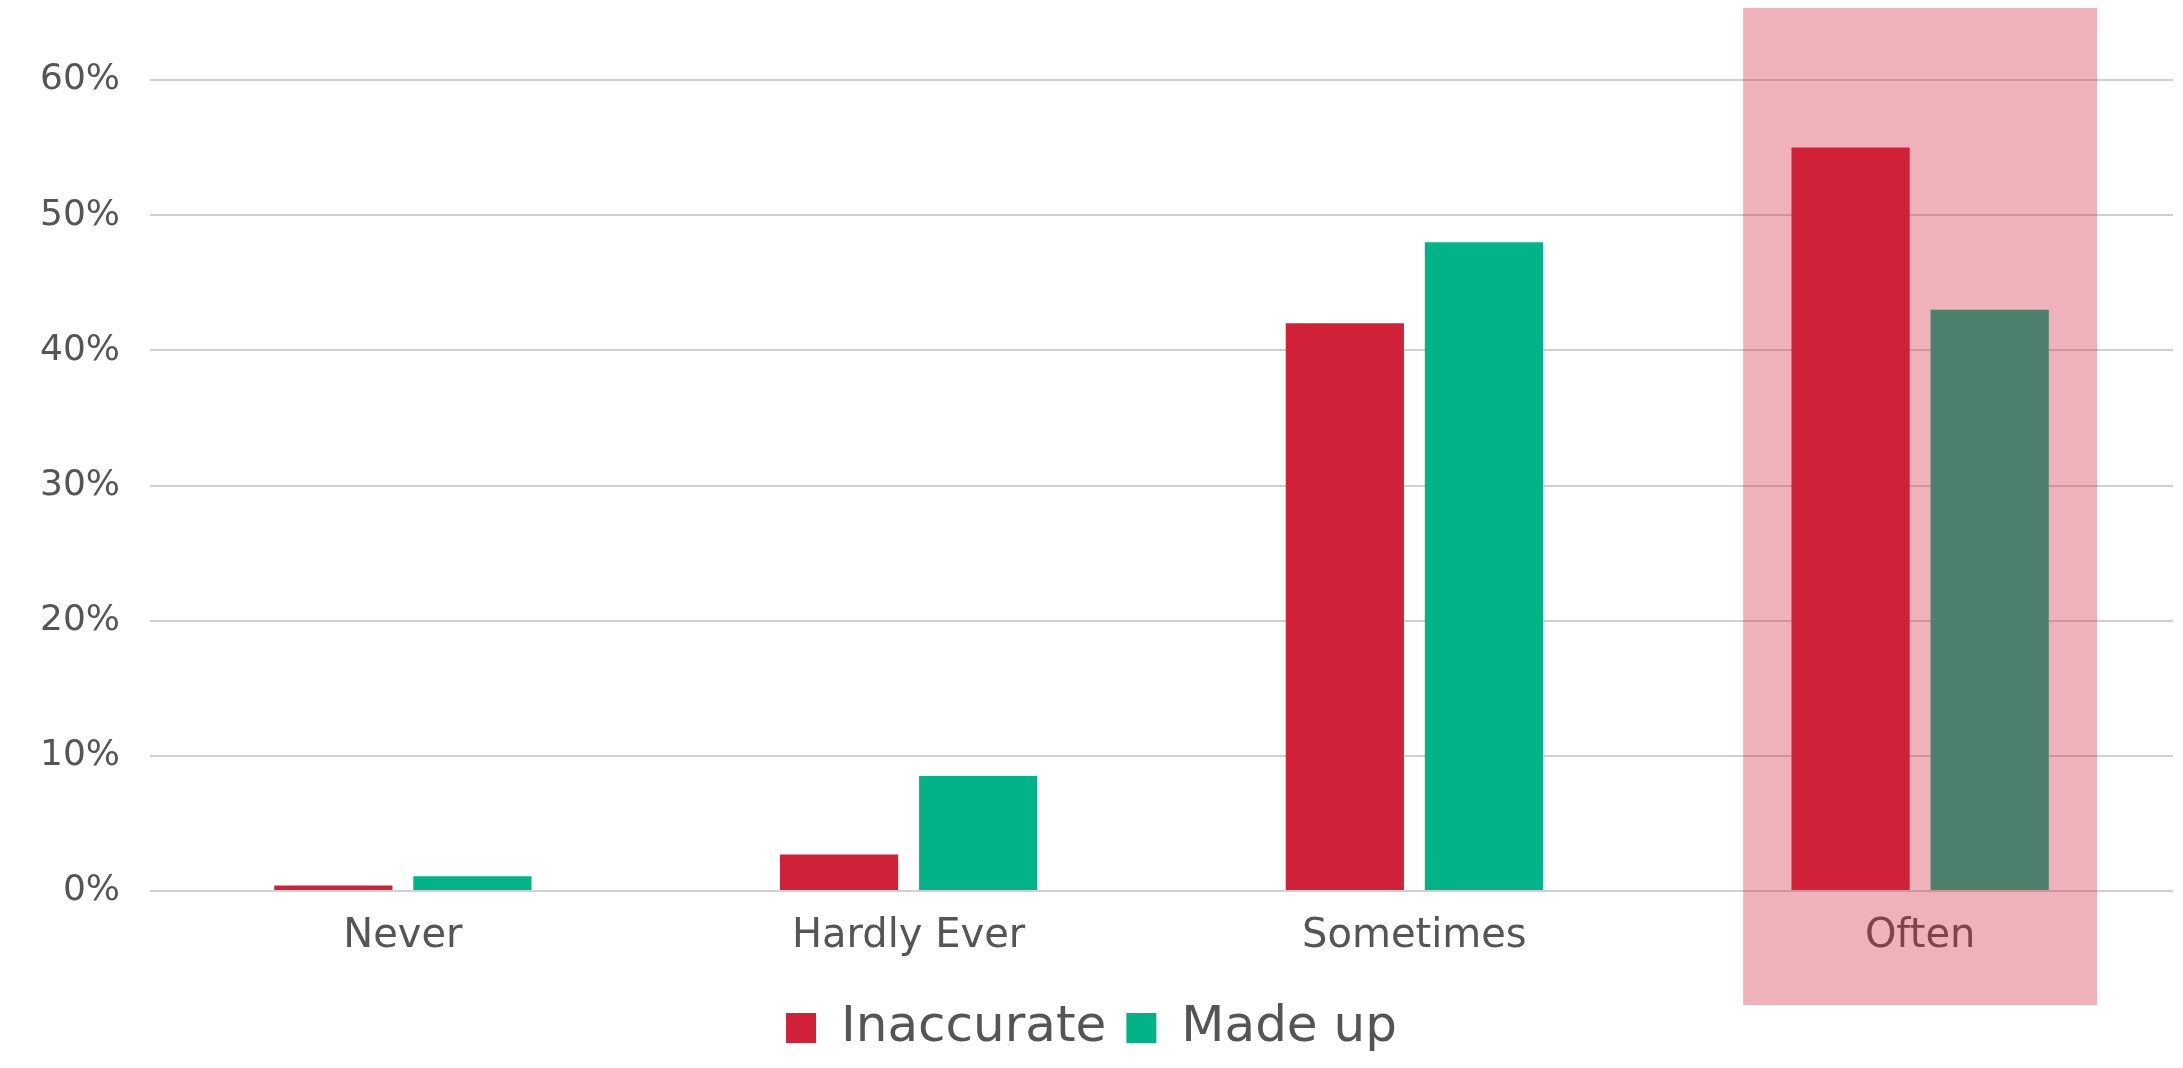 The height and width of the screenshot is (1068, 2183). Describe the element at coordinates (1920, 933) in the screenshot. I see `x-tick-label: Often` at that location.